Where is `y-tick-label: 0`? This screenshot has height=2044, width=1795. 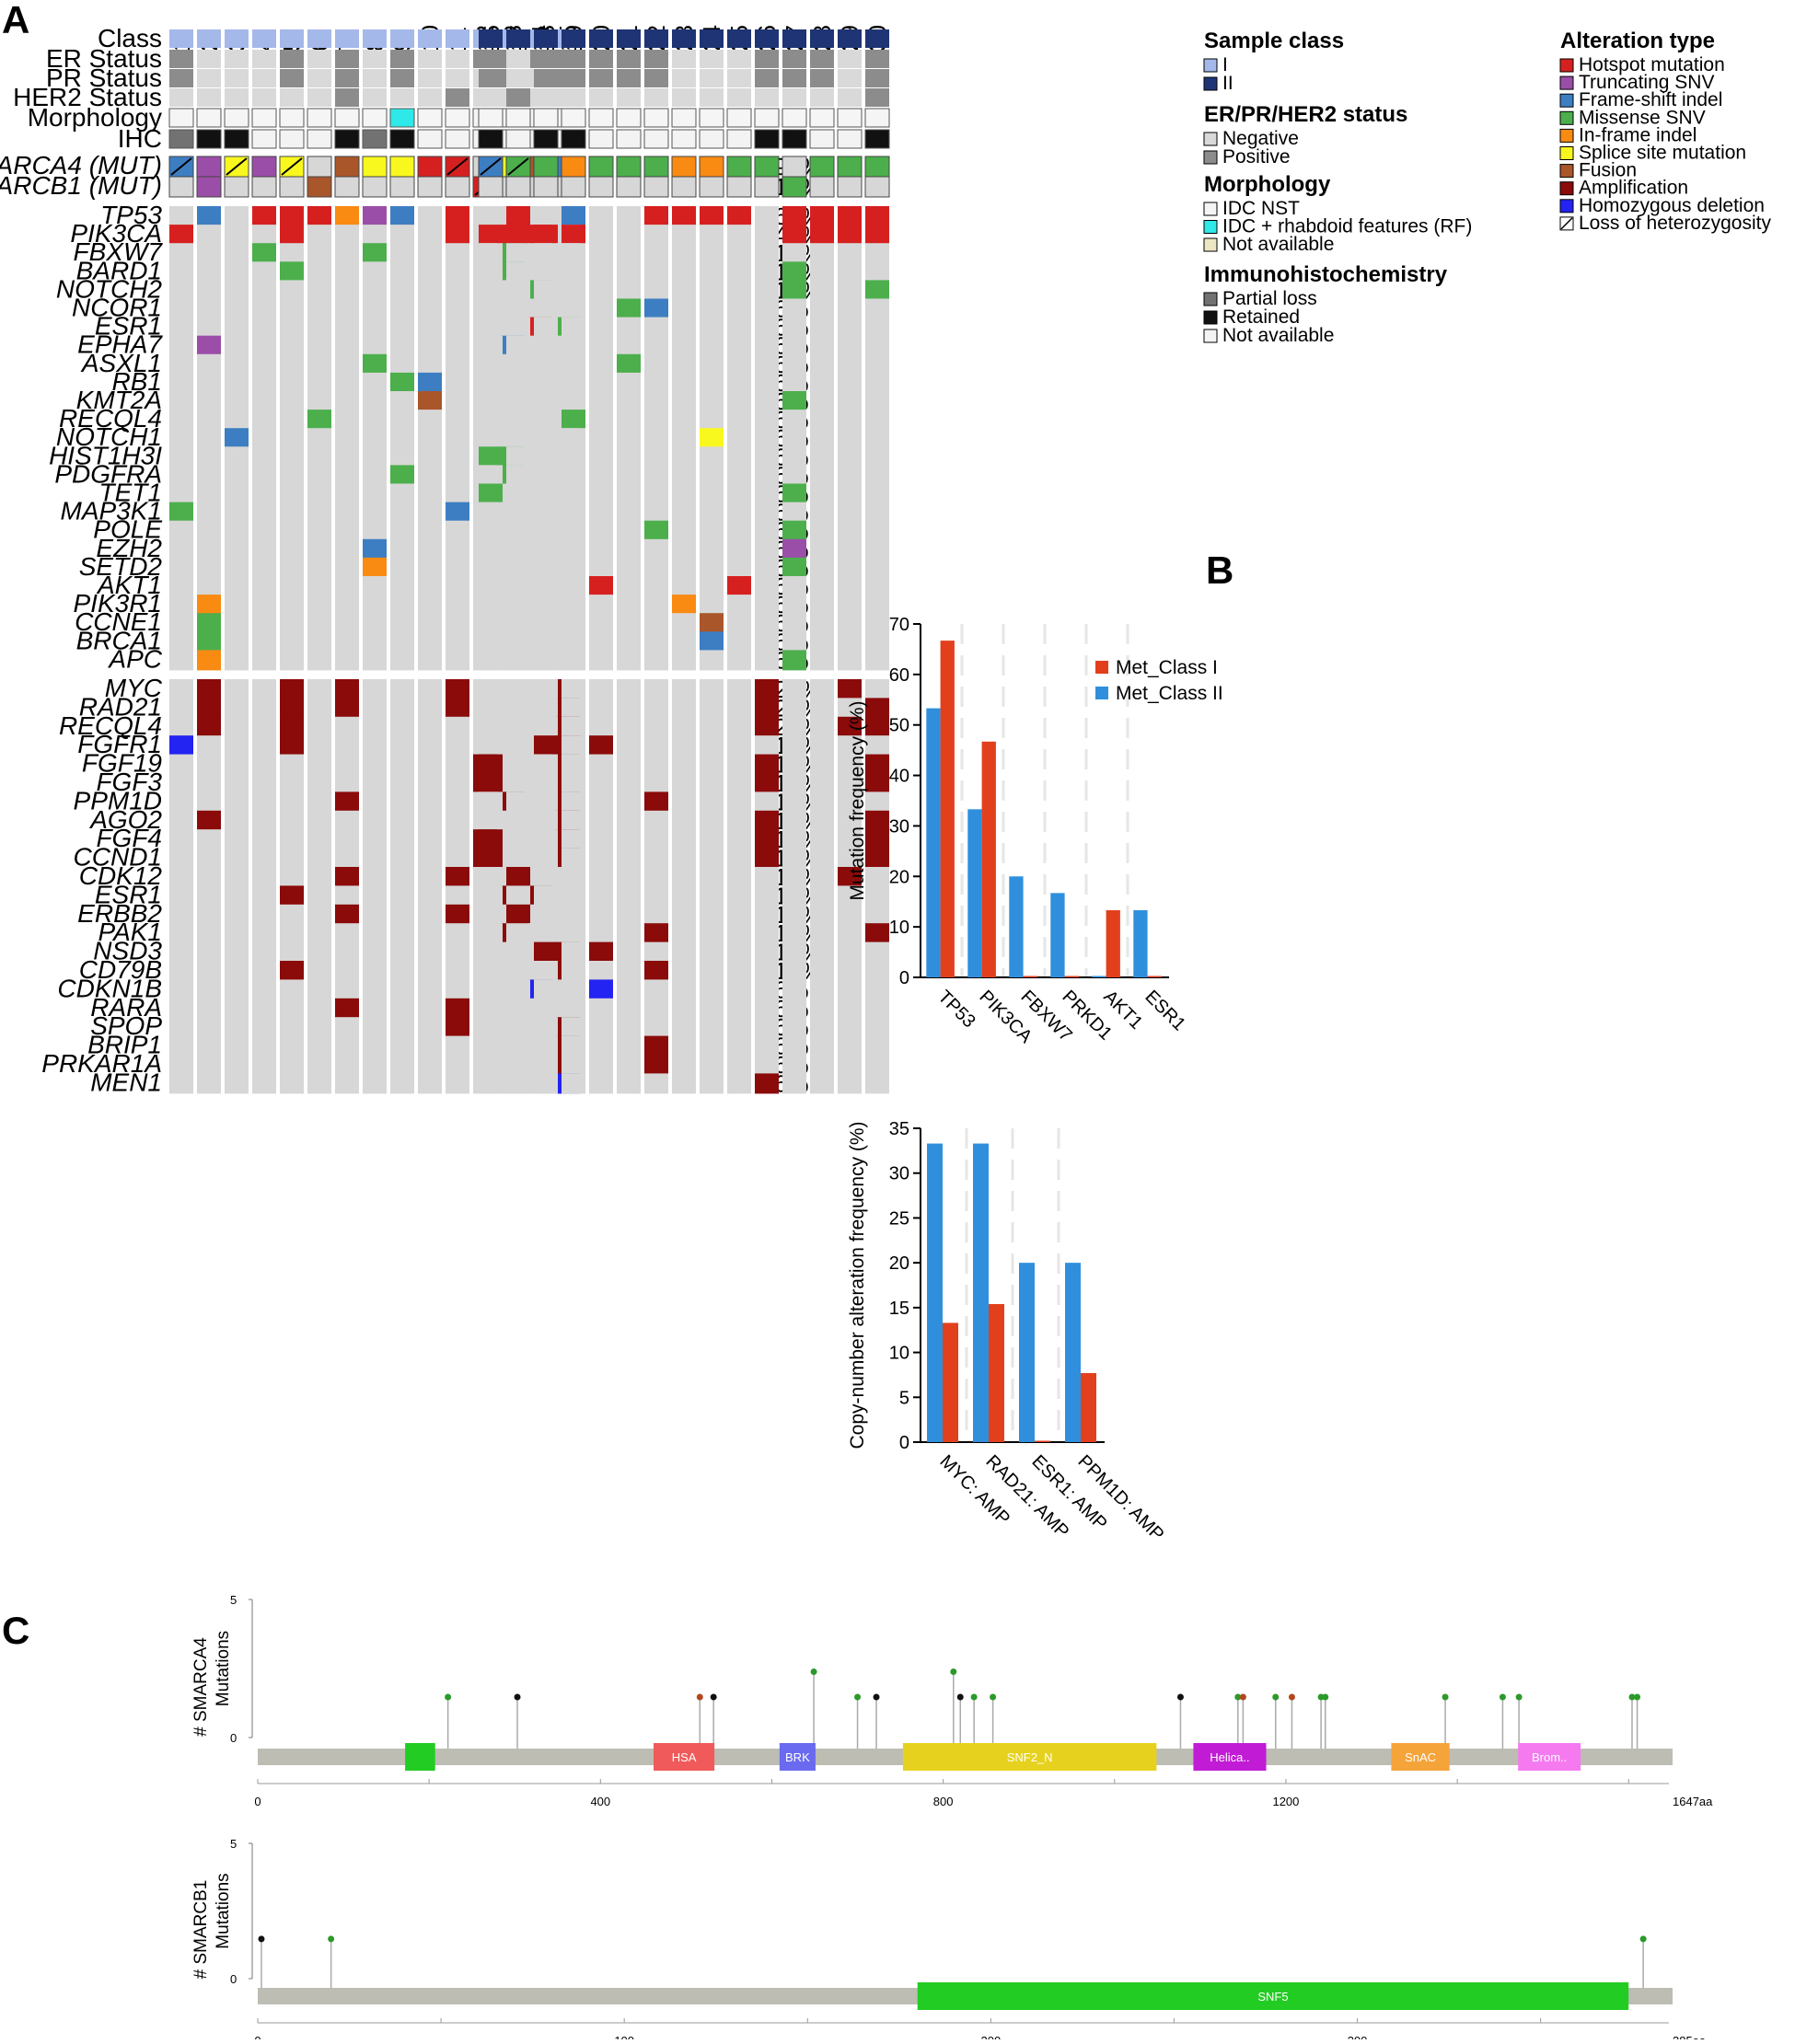 y-tick-label: 0 is located at coordinates (233, 1738).